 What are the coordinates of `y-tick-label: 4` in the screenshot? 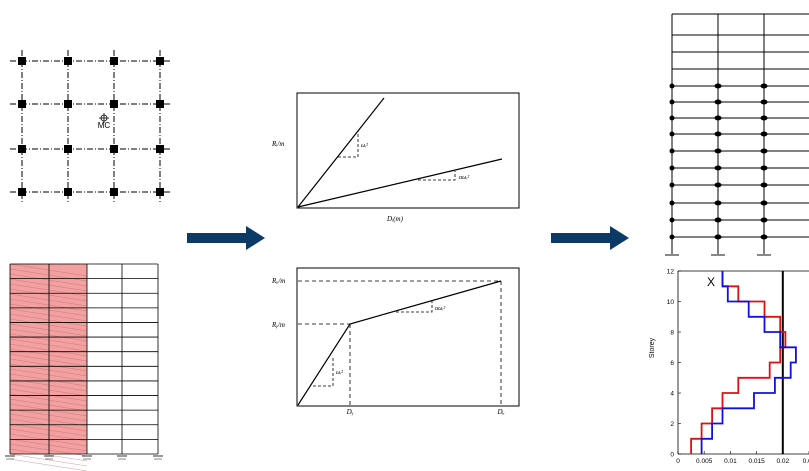 It's located at (672, 394).